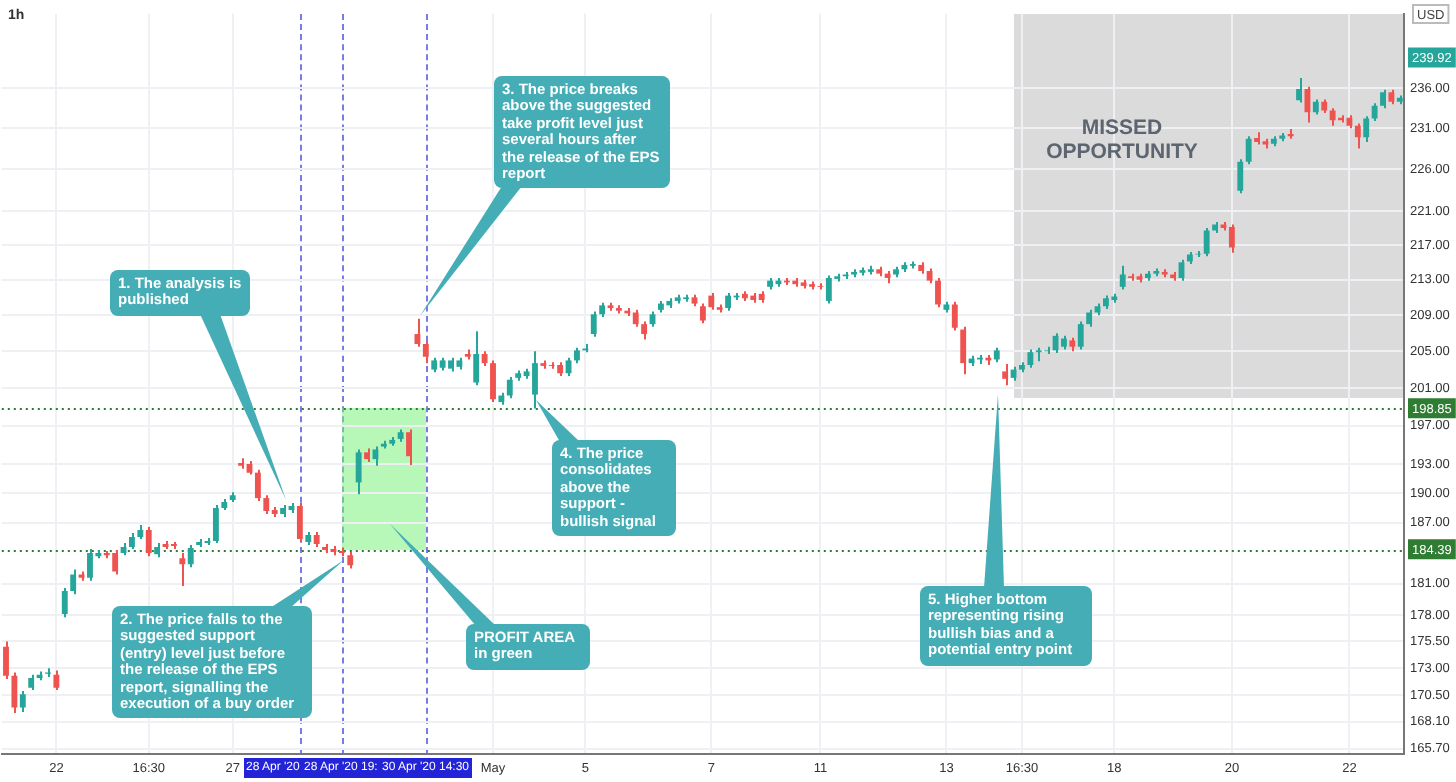  I want to click on annotation: MISSED OPPORTUNITY, so click(1122, 140).